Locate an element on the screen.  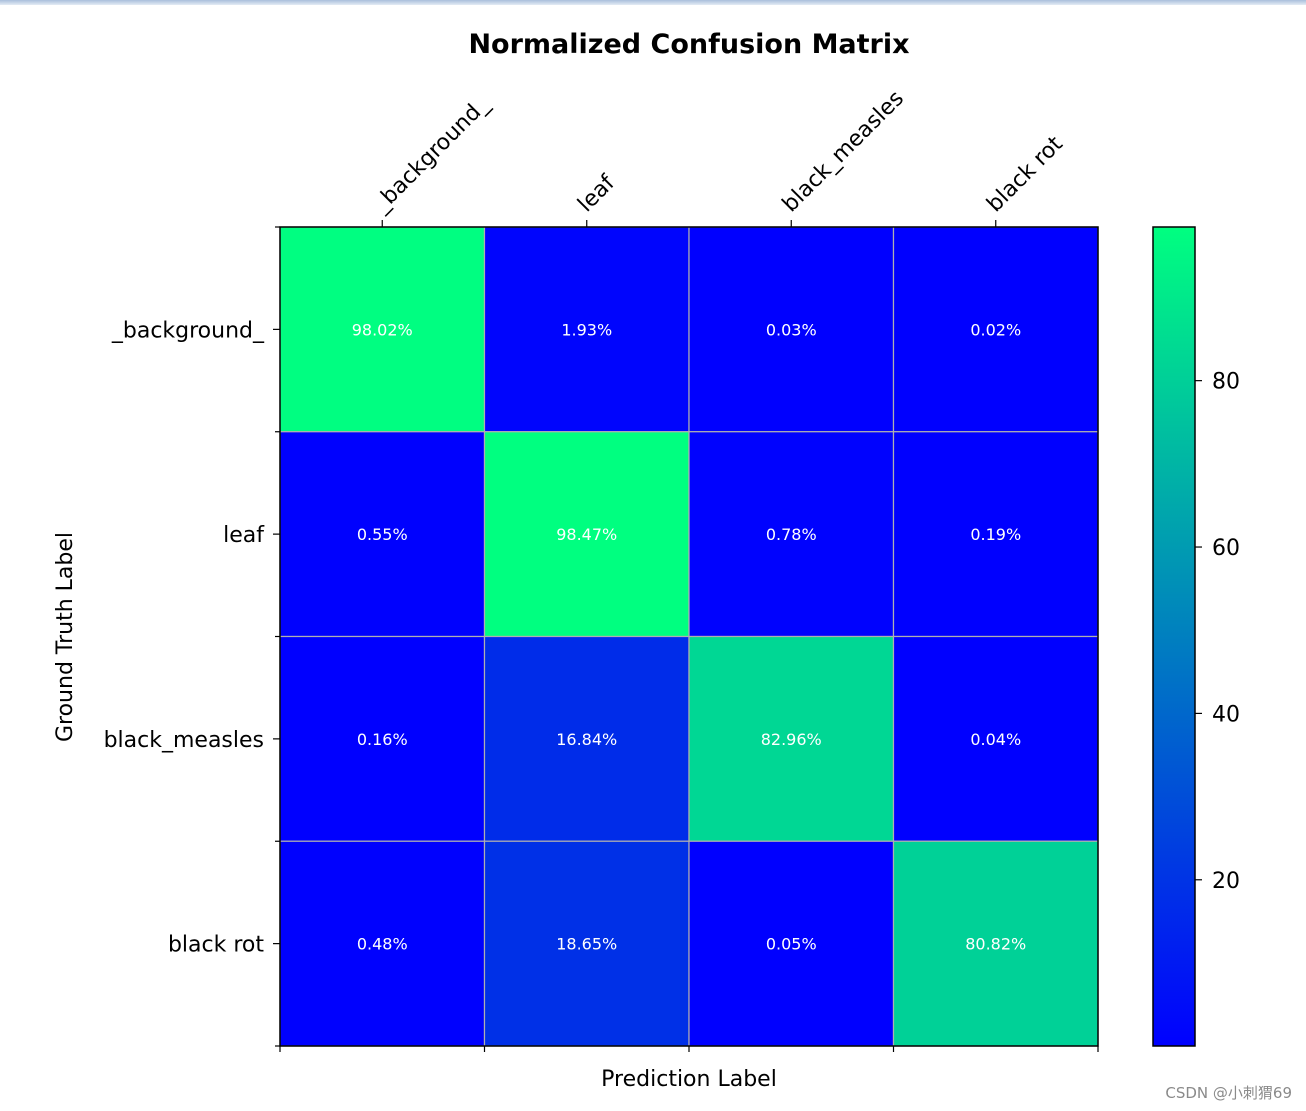
x-tick-label: _background_ is located at coordinates (431, 154).